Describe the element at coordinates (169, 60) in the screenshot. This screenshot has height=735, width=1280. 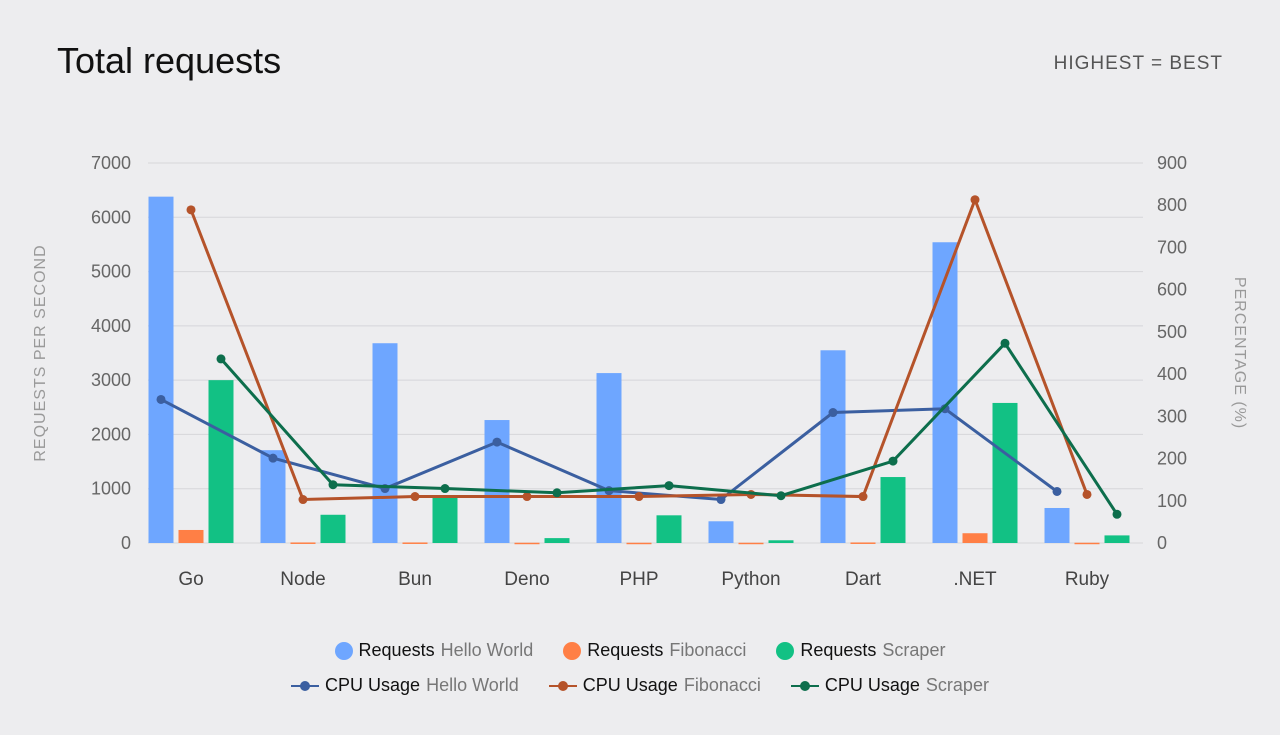
I see `page-title: Total requests` at that location.